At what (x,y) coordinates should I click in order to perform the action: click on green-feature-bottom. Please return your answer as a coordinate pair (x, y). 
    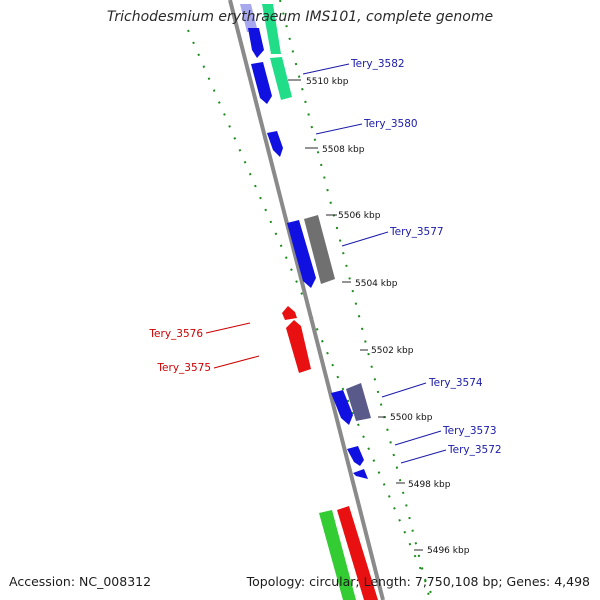
    Looking at the image, I should click on (337, 555).